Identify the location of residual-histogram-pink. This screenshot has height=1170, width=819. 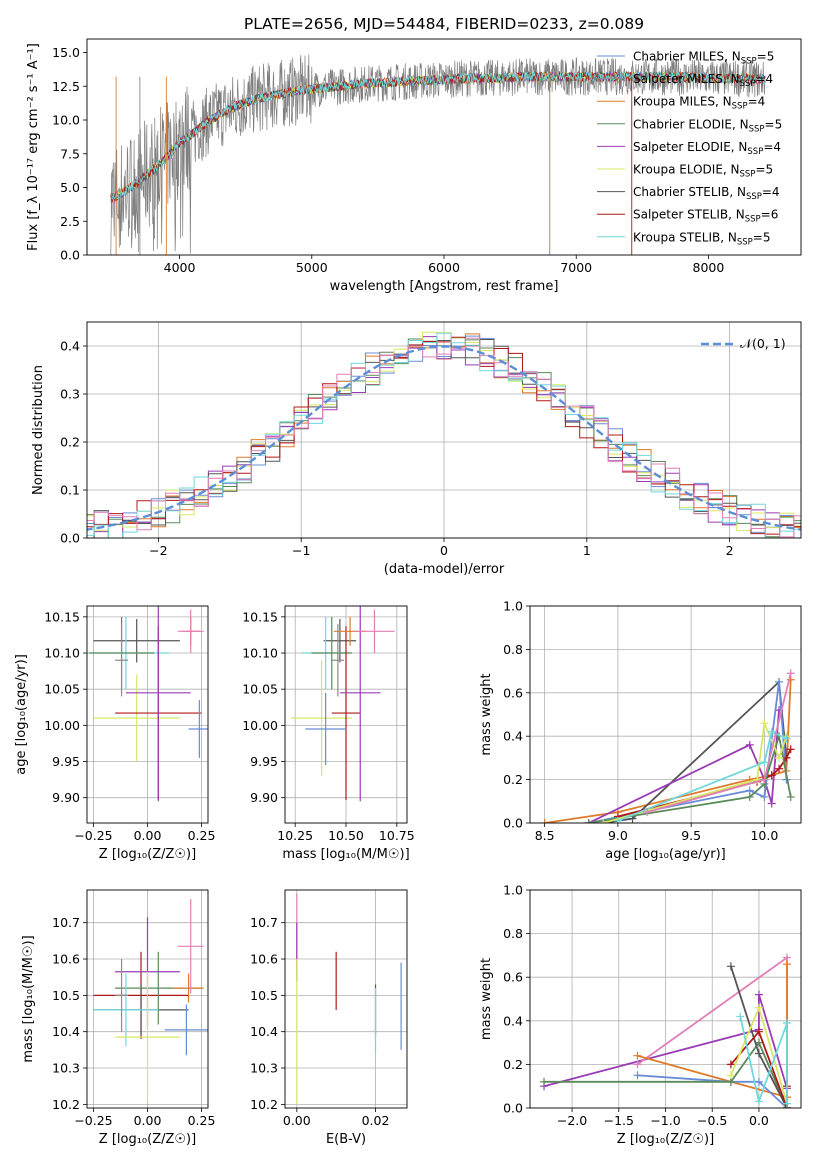
(444, 437).